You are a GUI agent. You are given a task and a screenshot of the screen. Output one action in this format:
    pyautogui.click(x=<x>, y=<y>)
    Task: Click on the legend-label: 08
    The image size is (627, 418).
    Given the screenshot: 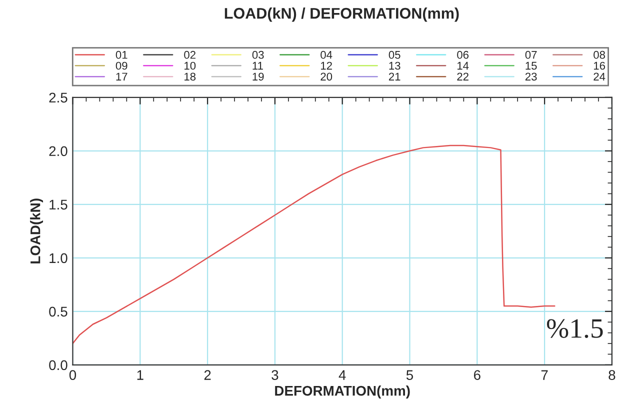 What is the action you would take?
    pyautogui.click(x=600, y=54)
    